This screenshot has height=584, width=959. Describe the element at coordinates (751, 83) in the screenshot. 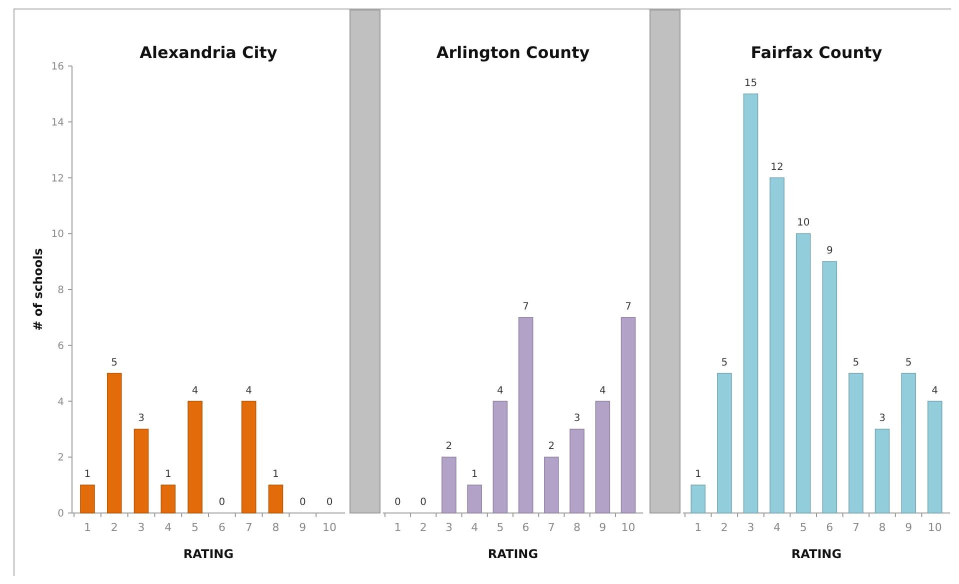

I see `data-label: 15` at that location.